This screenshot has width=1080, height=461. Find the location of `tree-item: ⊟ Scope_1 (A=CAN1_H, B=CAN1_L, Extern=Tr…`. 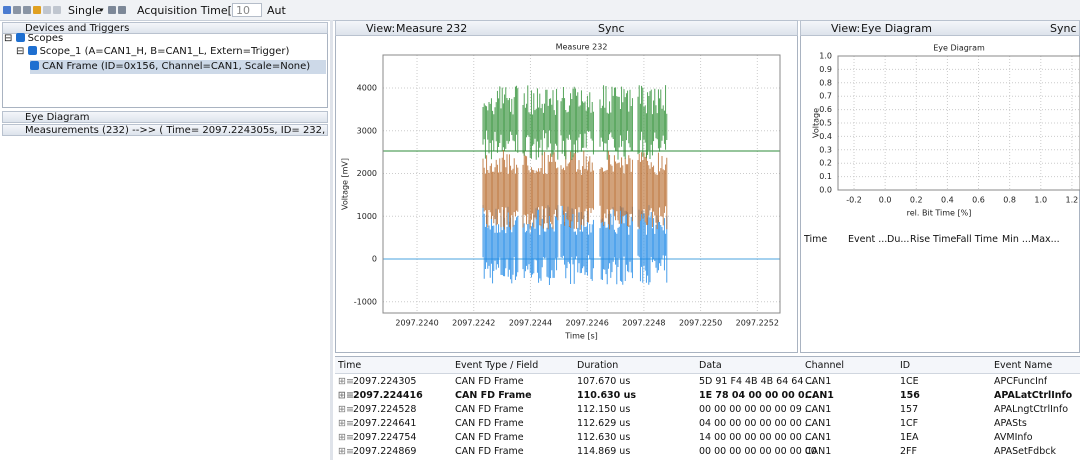

tree-item: ⊟ Scope_1 (A=CAN1_H, B=CAN1_L, Extern=Tr… is located at coordinates (152, 51).